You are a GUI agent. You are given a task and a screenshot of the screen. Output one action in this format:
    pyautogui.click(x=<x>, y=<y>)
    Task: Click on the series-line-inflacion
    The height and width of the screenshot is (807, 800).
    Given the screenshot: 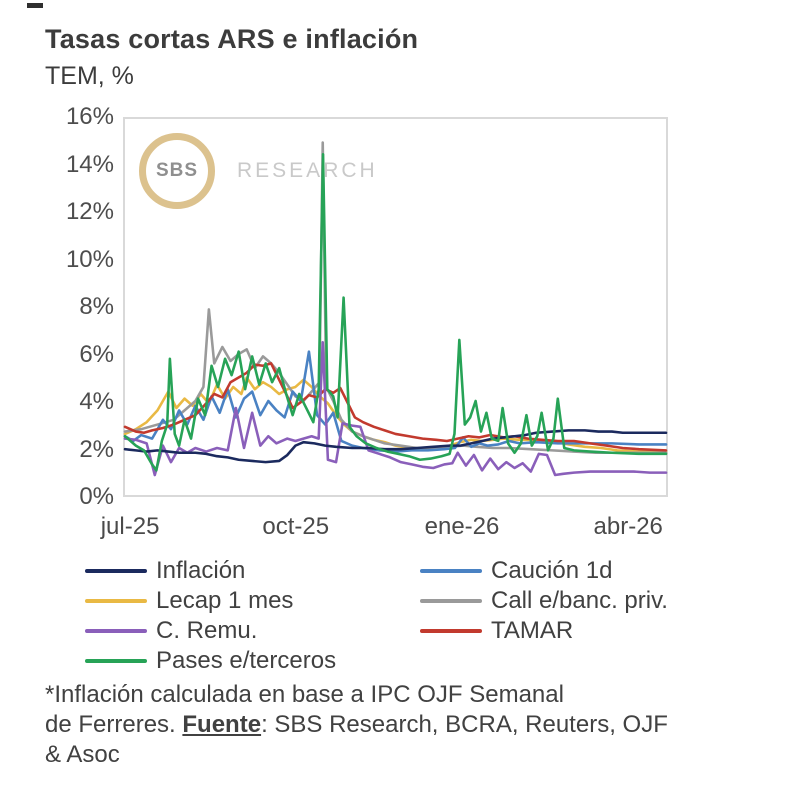 What is the action you would take?
    pyautogui.click(x=395, y=446)
    